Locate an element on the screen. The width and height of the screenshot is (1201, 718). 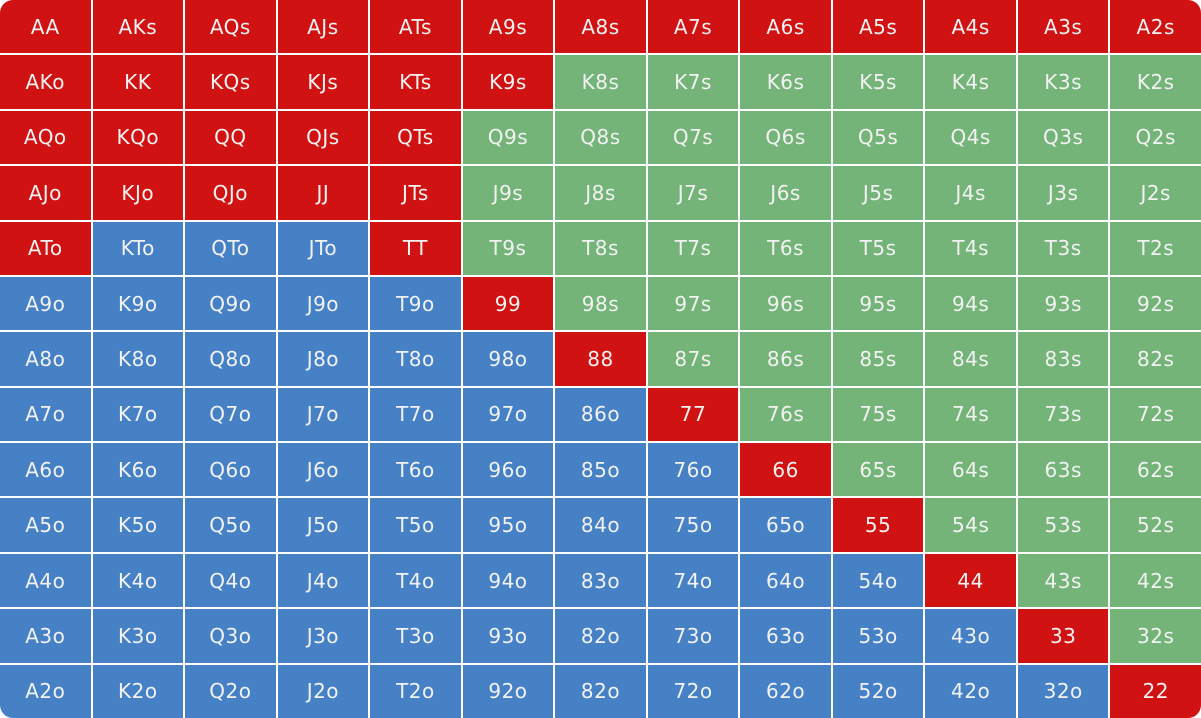
hand-cell-AKo: AKo is located at coordinates (45, 82).